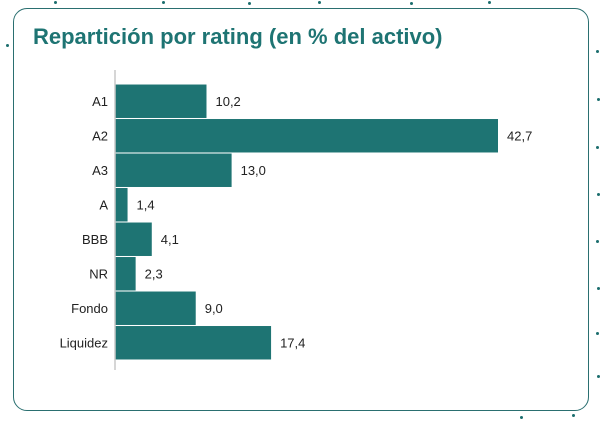  Describe the element at coordinates (306, 136) in the screenshot. I see `bar-a2` at that location.